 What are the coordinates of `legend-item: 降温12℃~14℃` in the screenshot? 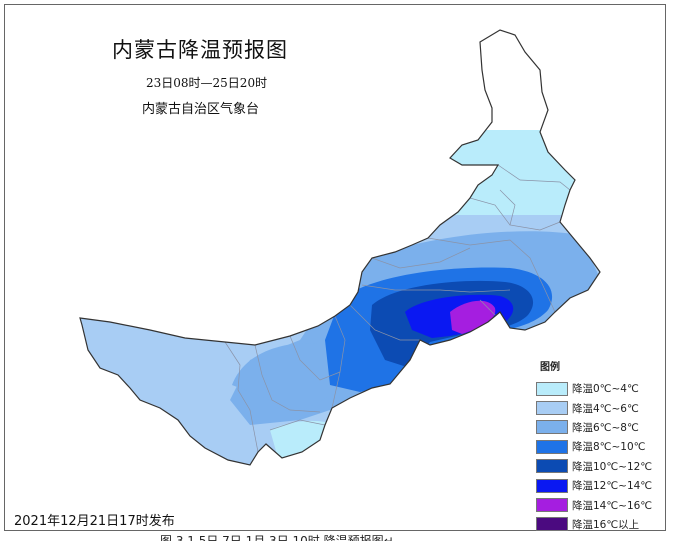 It's located at (600, 485).